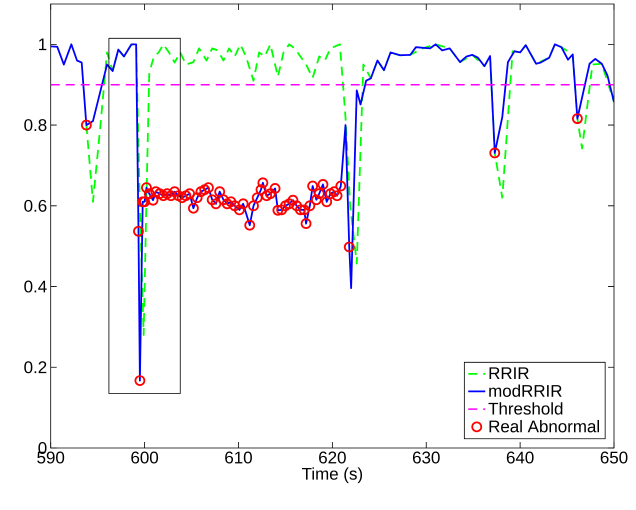 The width and height of the screenshot is (636, 510). I want to click on legend-label: RRIR, so click(509, 373).